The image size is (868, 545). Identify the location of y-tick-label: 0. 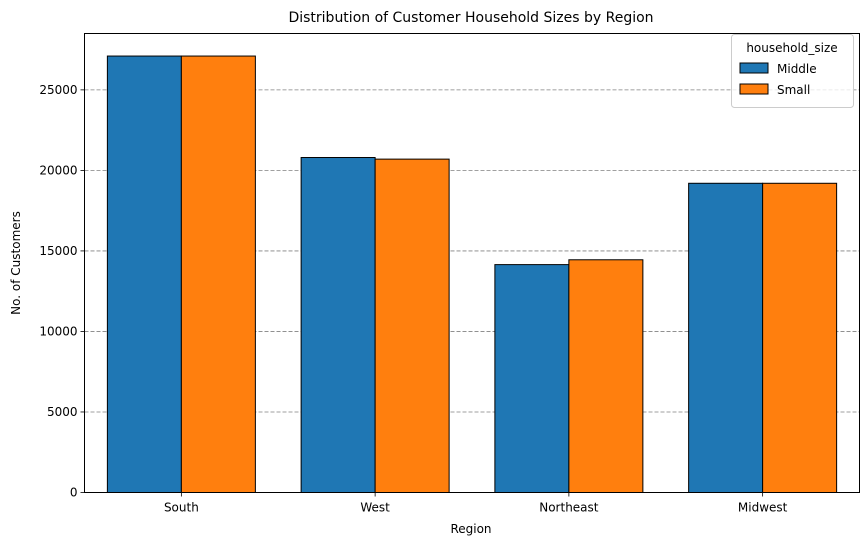
(74, 493).